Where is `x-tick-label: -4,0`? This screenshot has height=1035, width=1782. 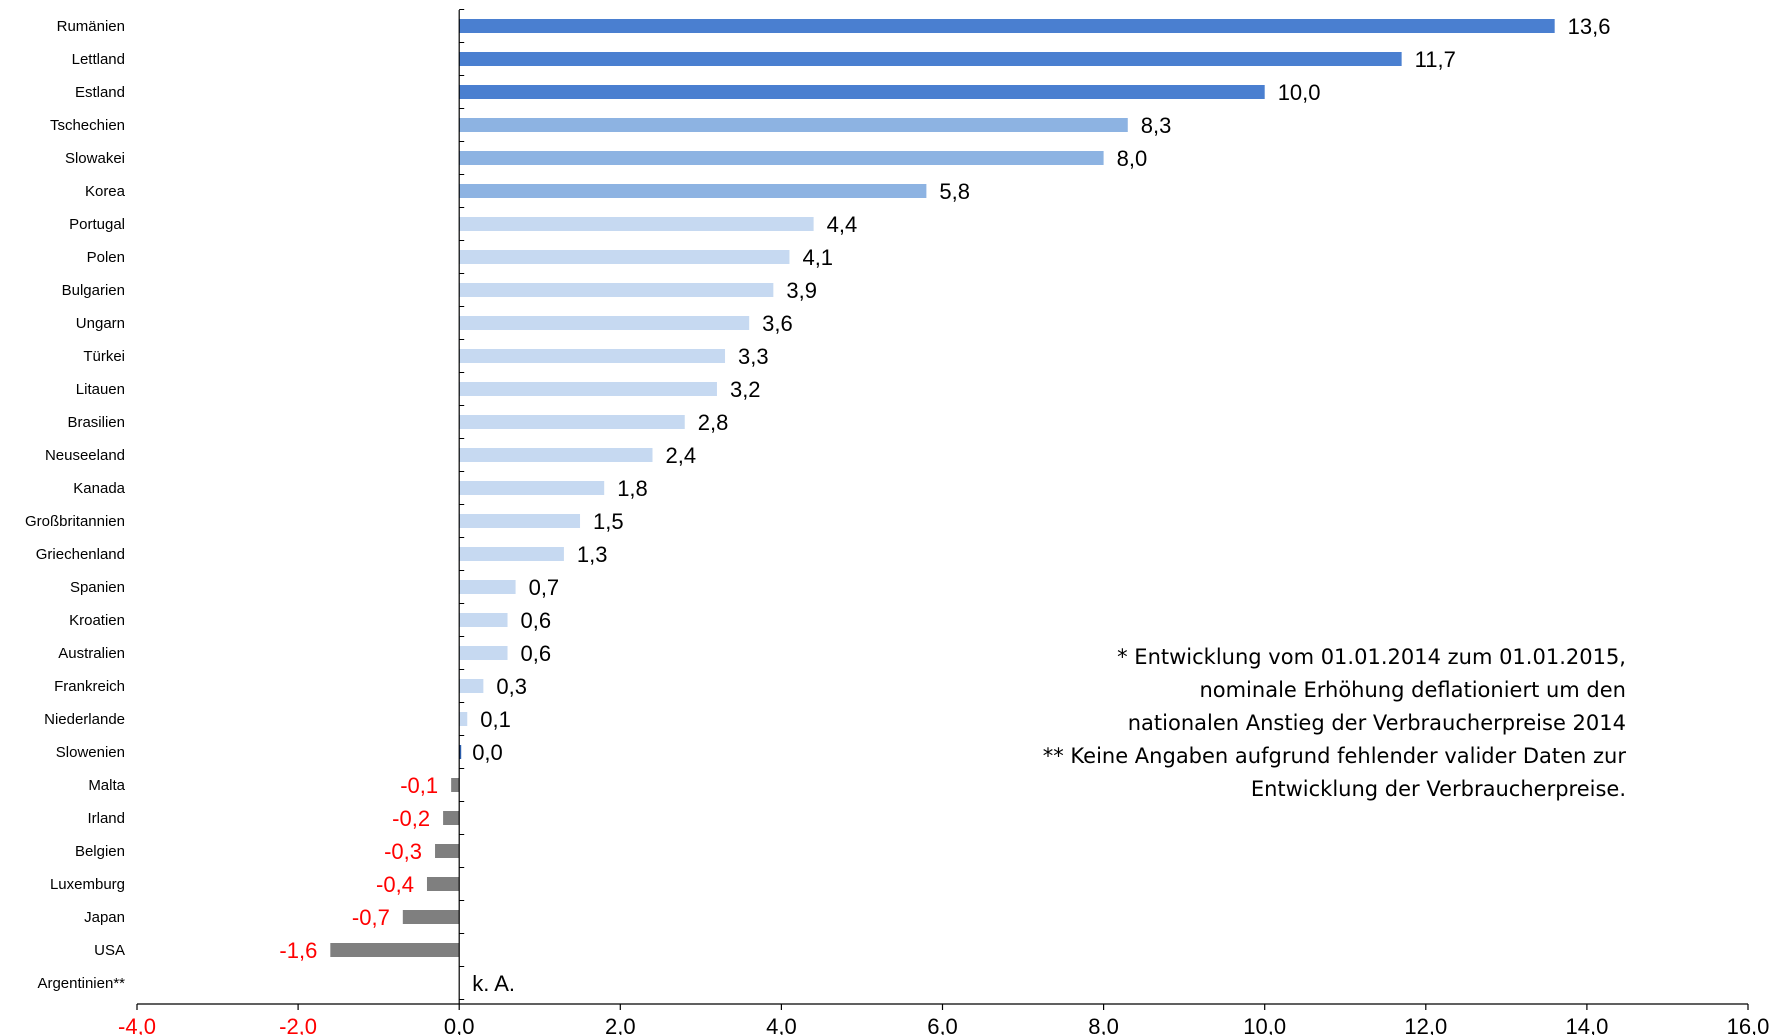 x-tick-label: -4,0 is located at coordinates (137, 1024).